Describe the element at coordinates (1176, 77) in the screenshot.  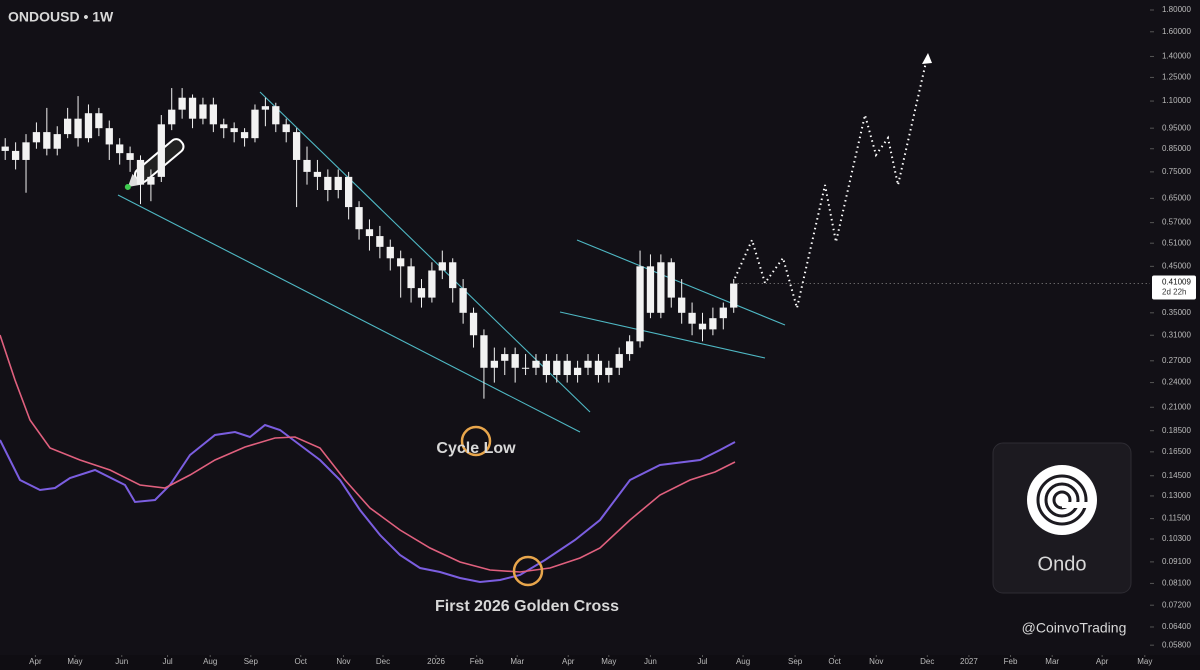
I see `y-tick-label: 1.25000` at that location.